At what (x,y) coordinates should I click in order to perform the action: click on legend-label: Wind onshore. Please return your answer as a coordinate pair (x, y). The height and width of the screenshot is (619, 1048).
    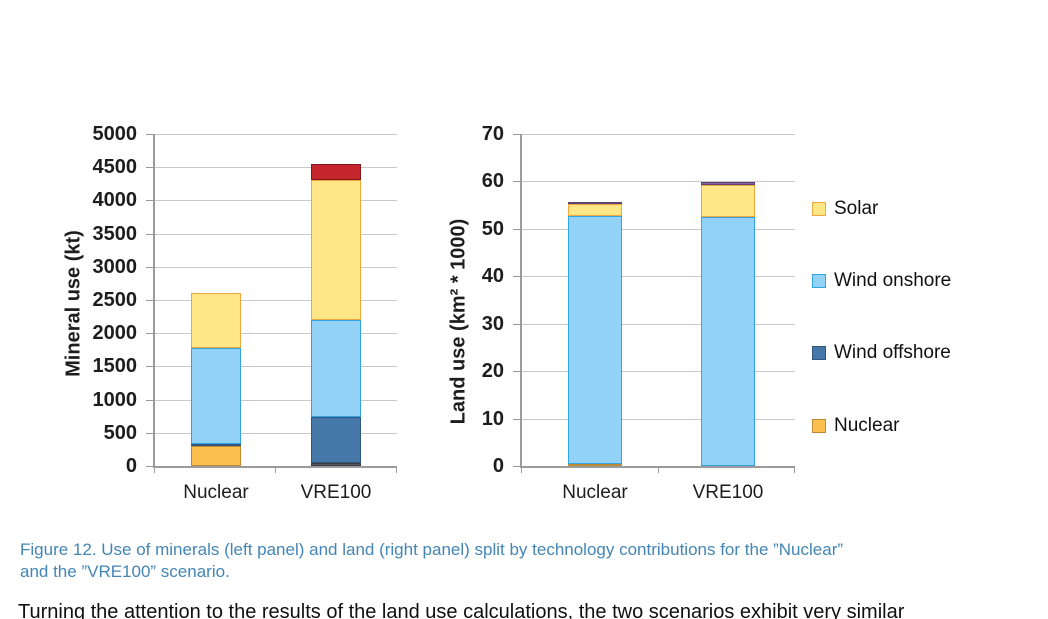
    Looking at the image, I should click on (893, 280).